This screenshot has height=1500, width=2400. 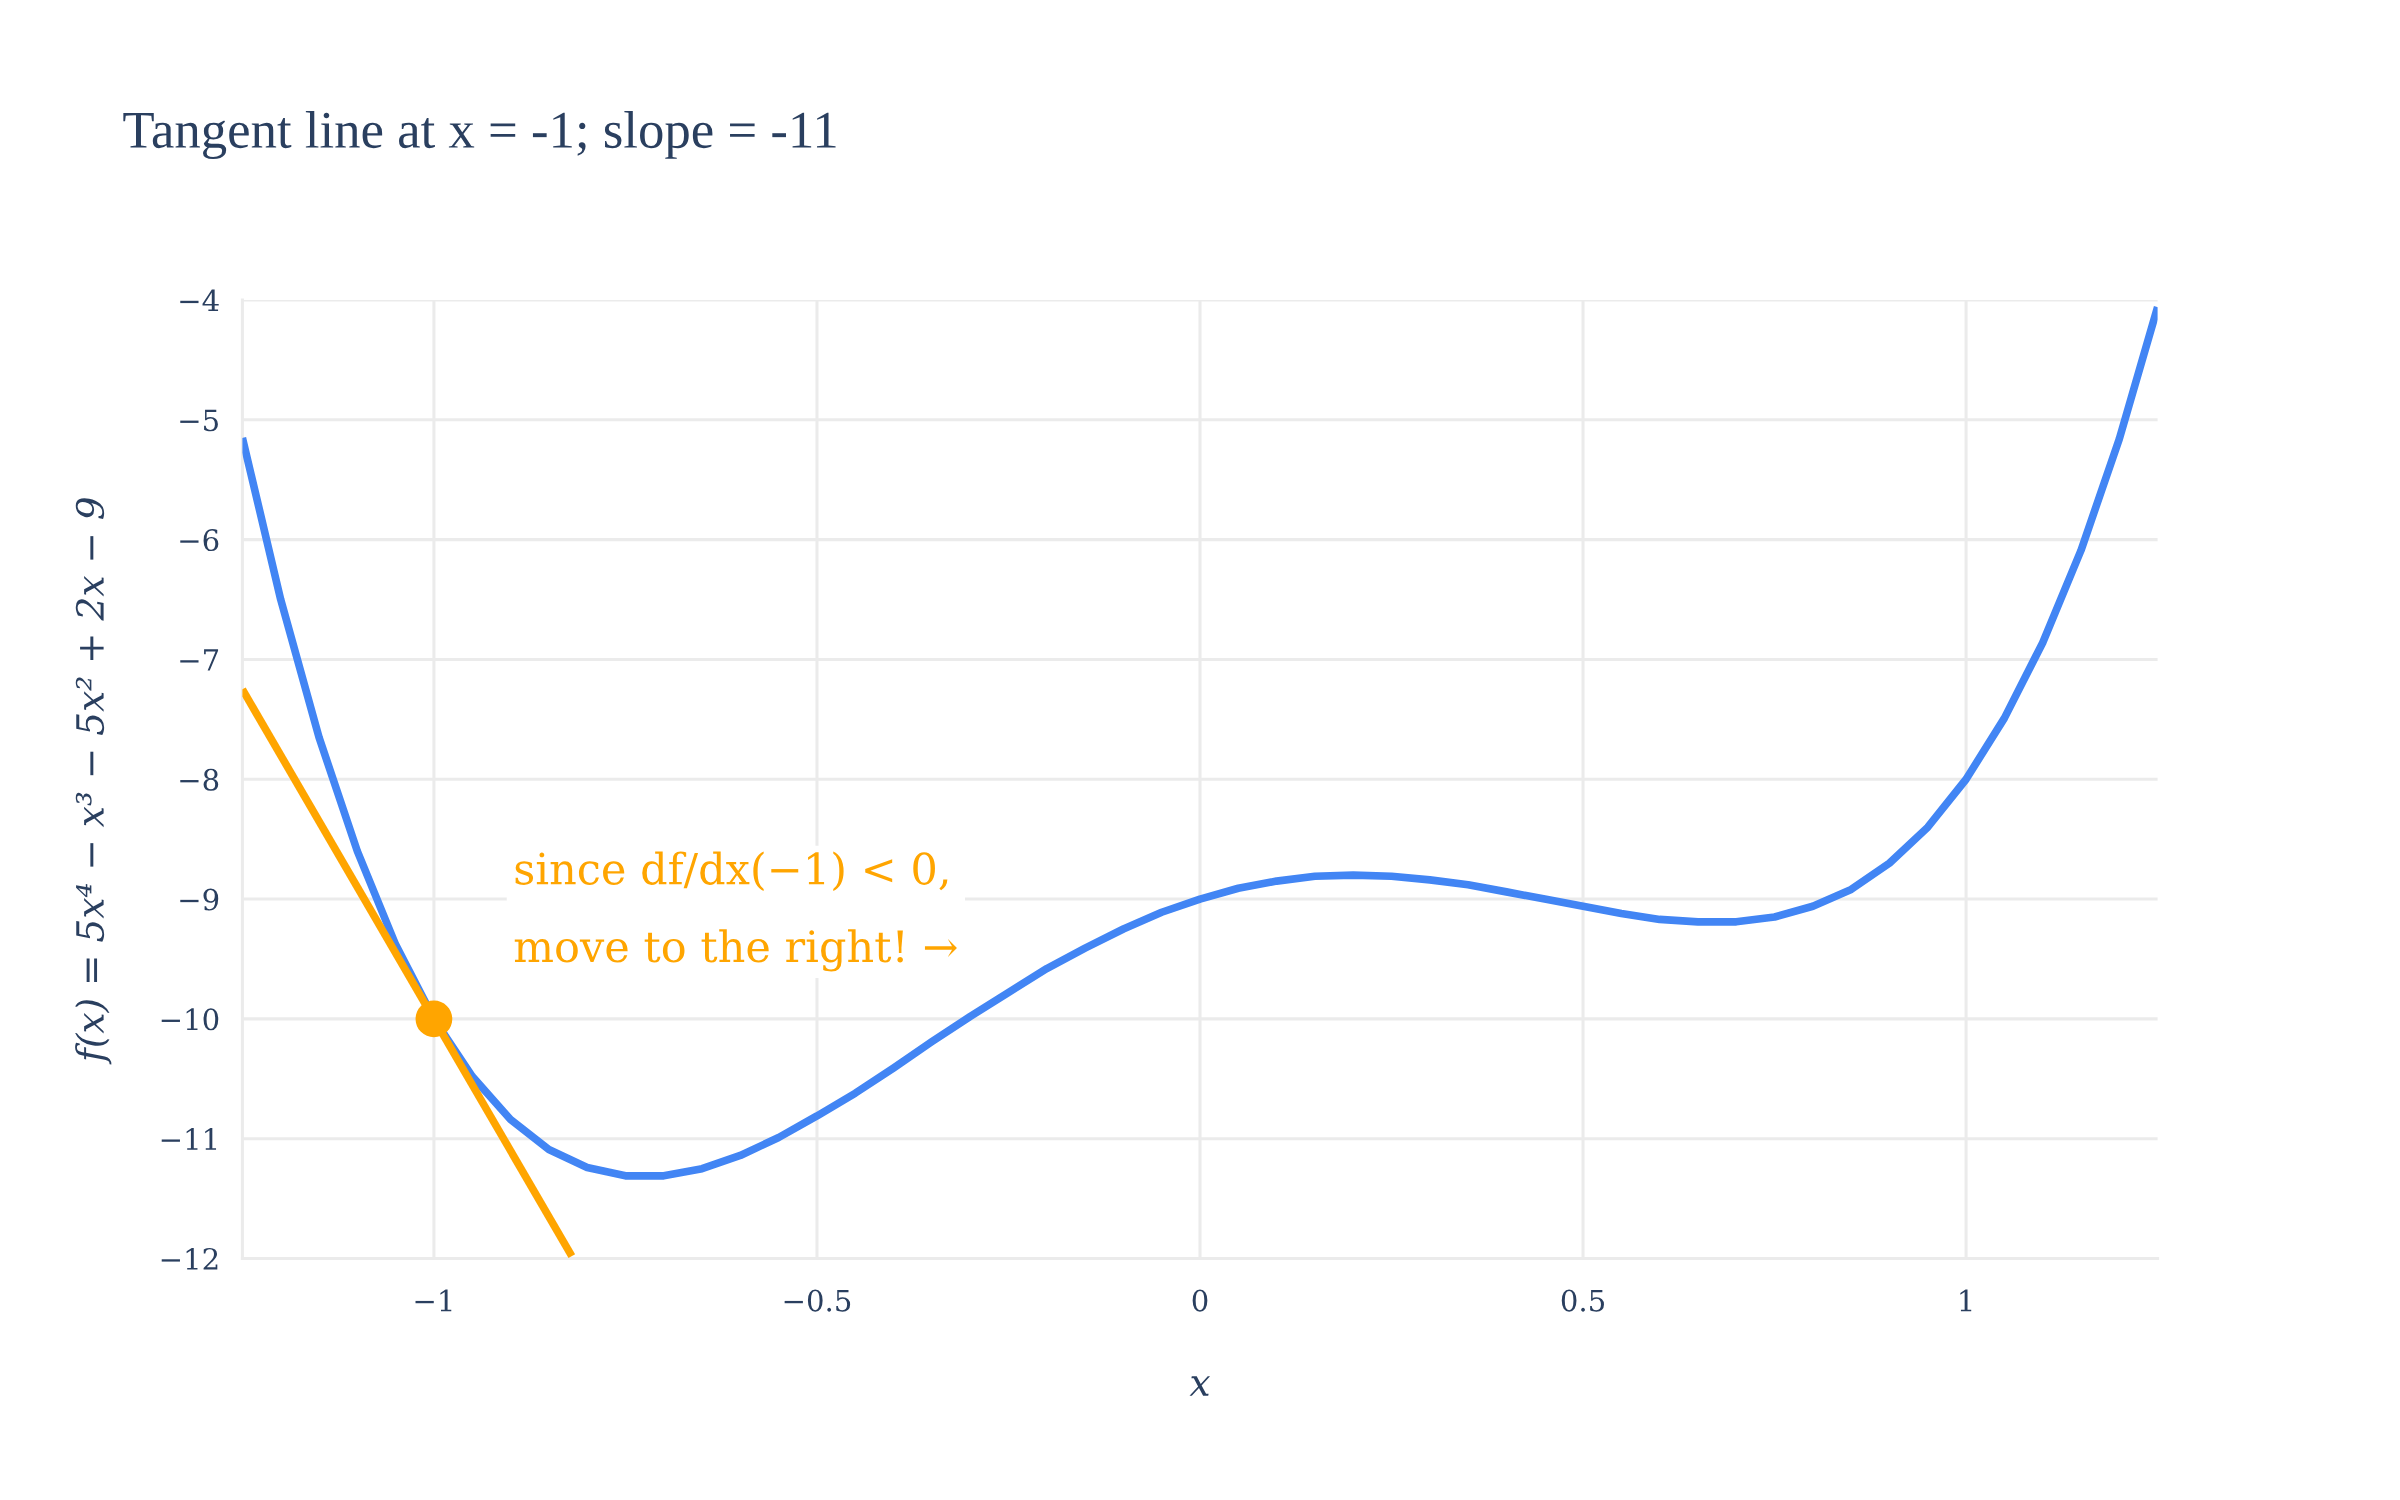 What do you see at coordinates (199, 540) in the screenshot?
I see `y-tick-label: −6` at bounding box center [199, 540].